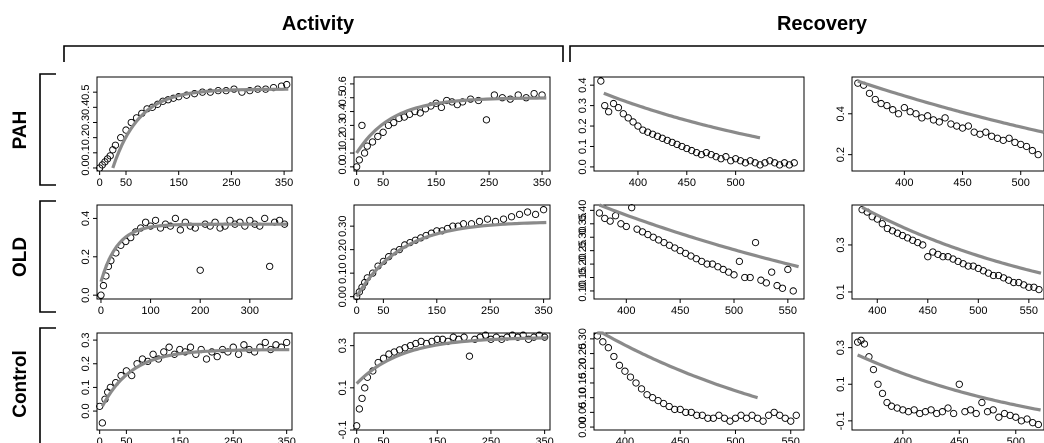 Image resolution: width=1044 pixels, height=443 pixels. Describe the element at coordinates (47, 129) in the screenshot. I see `row-bracket-pah` at that location.